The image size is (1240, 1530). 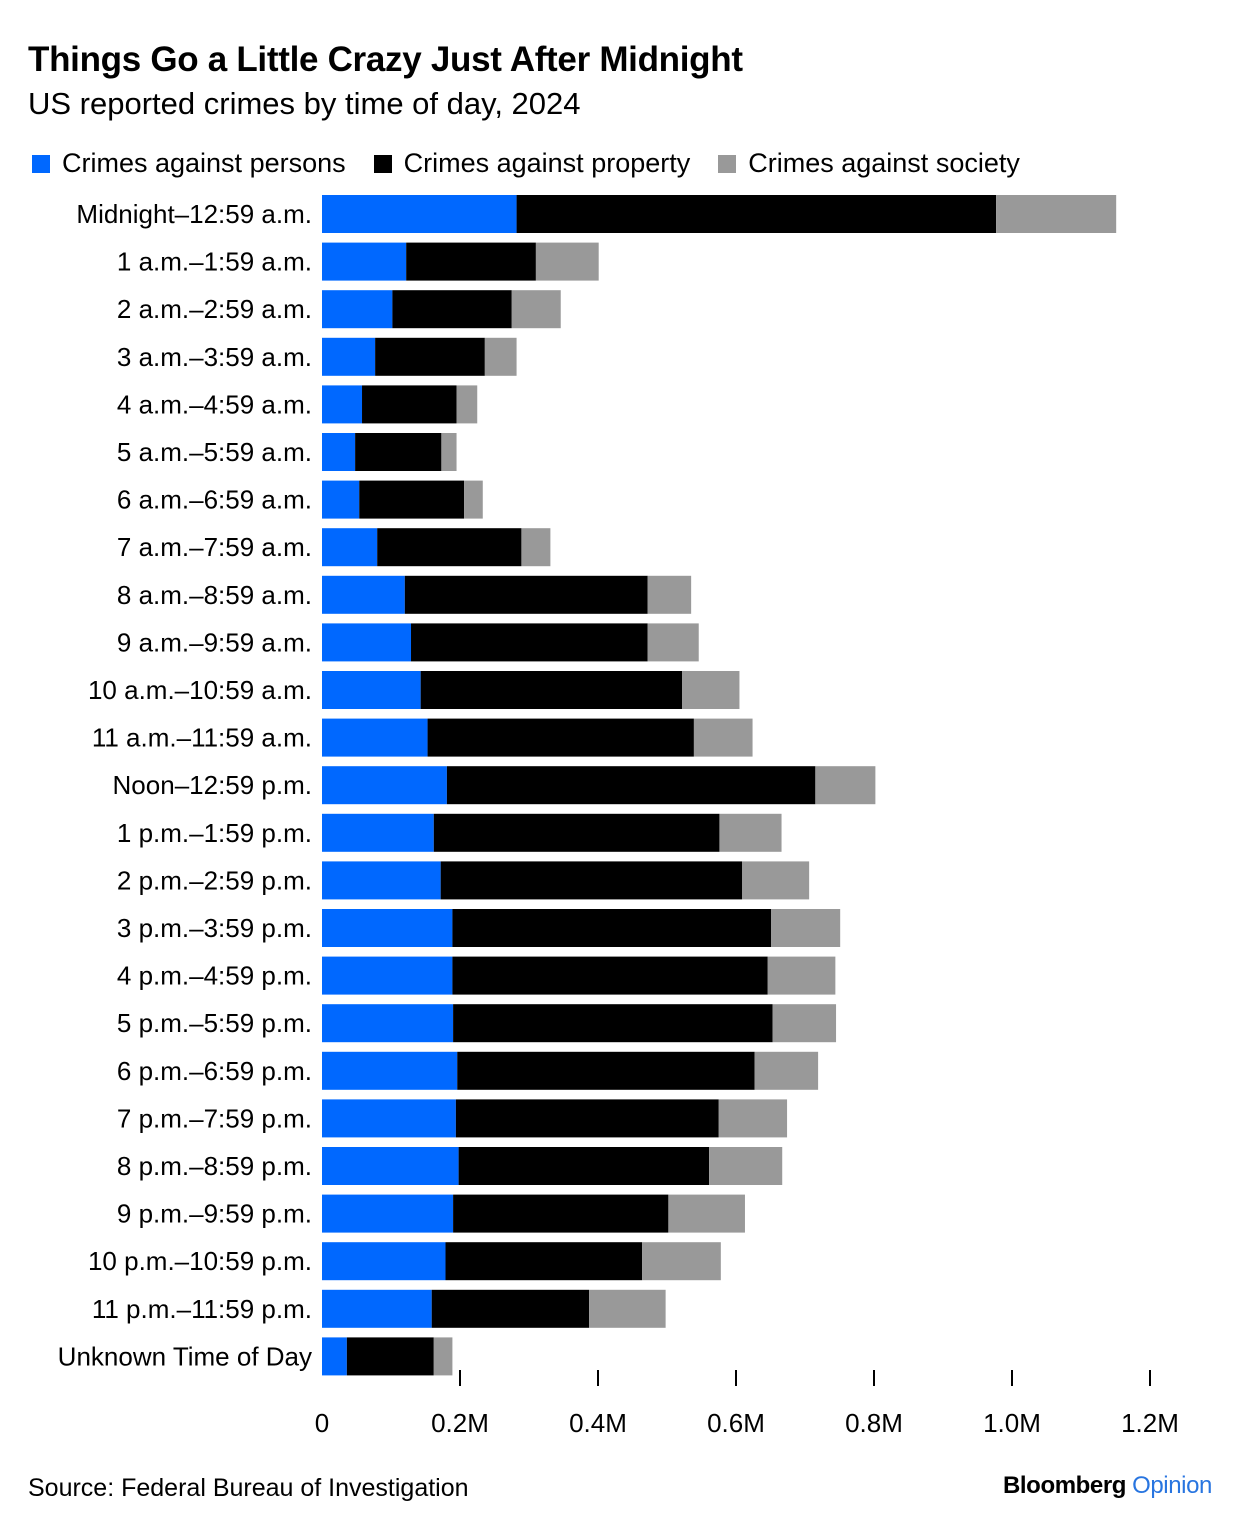 What do you see at coordinates (204, 163) in the screenshot?
I see `legend-label-persons: Crimes against persons` at bounding box center [204, 163].